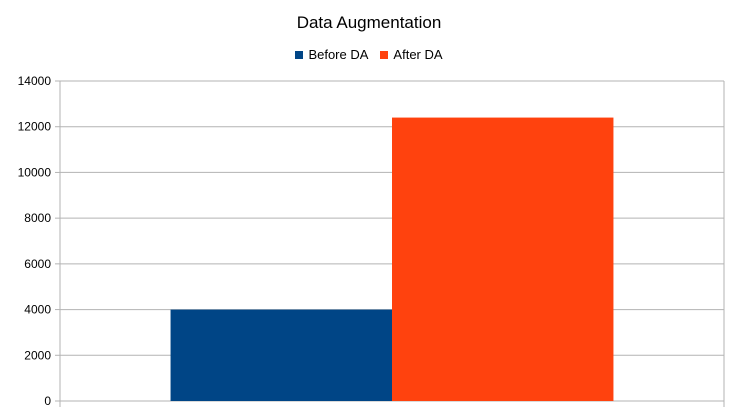 This screenshot has width=738, height=416. I want to click on legend-item-after-da: After DA, so click(411, 54).